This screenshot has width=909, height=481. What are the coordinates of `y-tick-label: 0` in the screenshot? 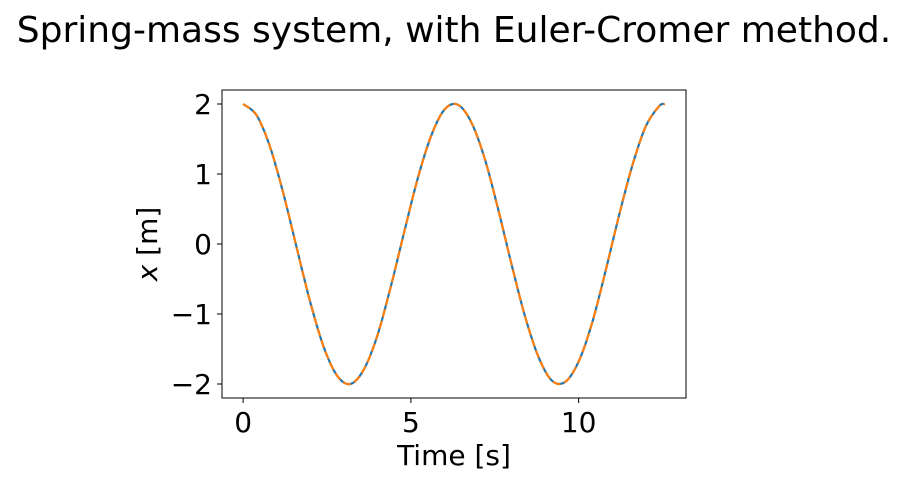 It's located at (203, 244).